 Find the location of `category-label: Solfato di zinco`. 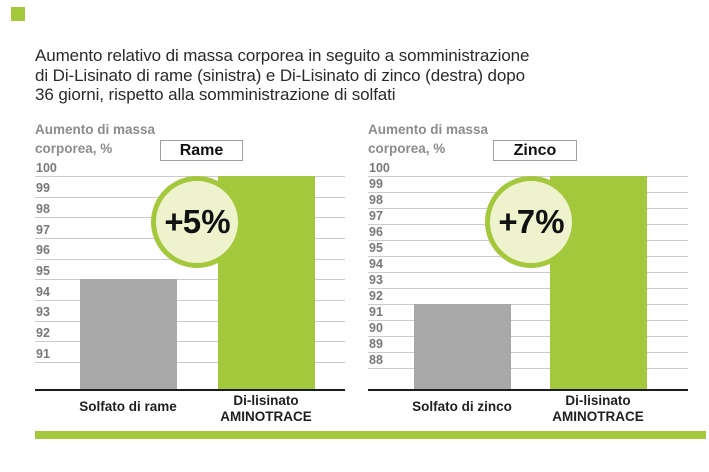

category-label: Solfato di zinco is located at coordinates (462, 406).